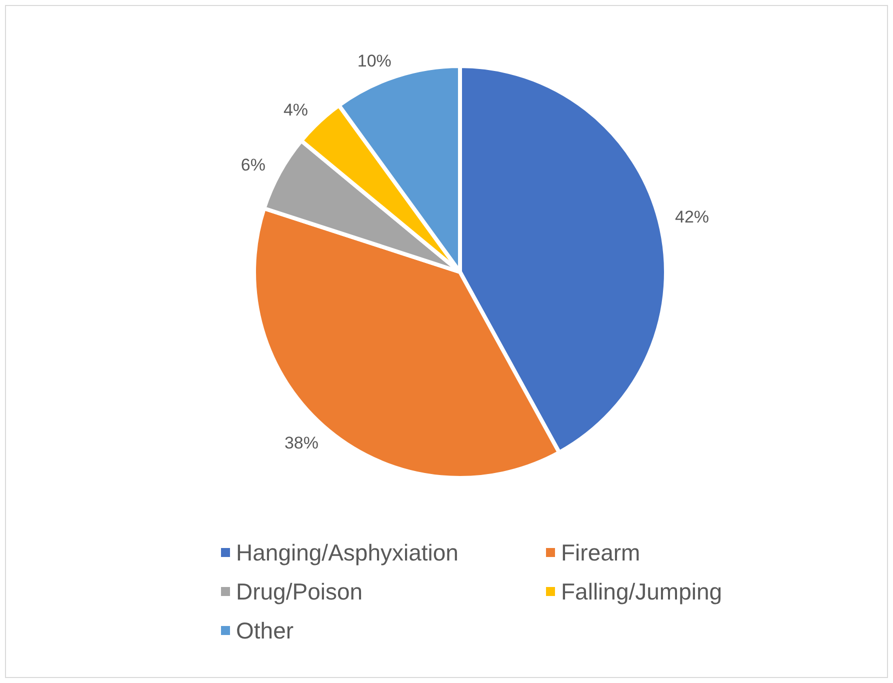 Image resolution: width=893 pixels, height=683 pixels. What do you see at coordinates (692, 216) in the screenshot?
I see `data-label: 42%` at bounding box center [692, 216].